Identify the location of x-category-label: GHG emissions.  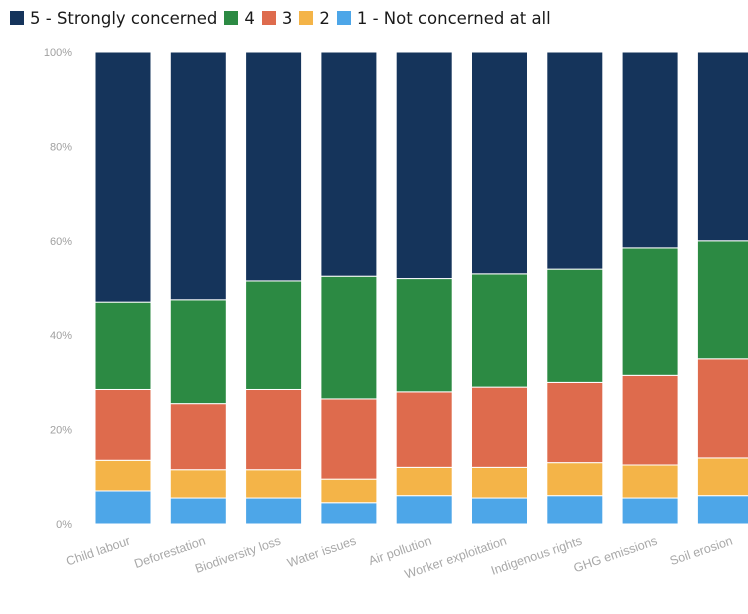
(615, 555).